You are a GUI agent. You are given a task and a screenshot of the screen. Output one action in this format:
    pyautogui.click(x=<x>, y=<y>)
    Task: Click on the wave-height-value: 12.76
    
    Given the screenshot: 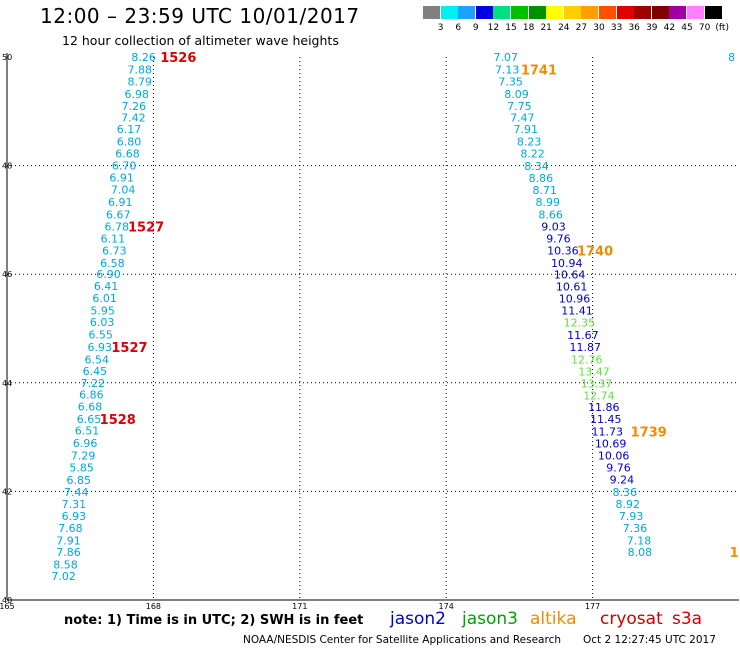 What is the action you would take?
    pyautogui.click(x=587, y=359)
    